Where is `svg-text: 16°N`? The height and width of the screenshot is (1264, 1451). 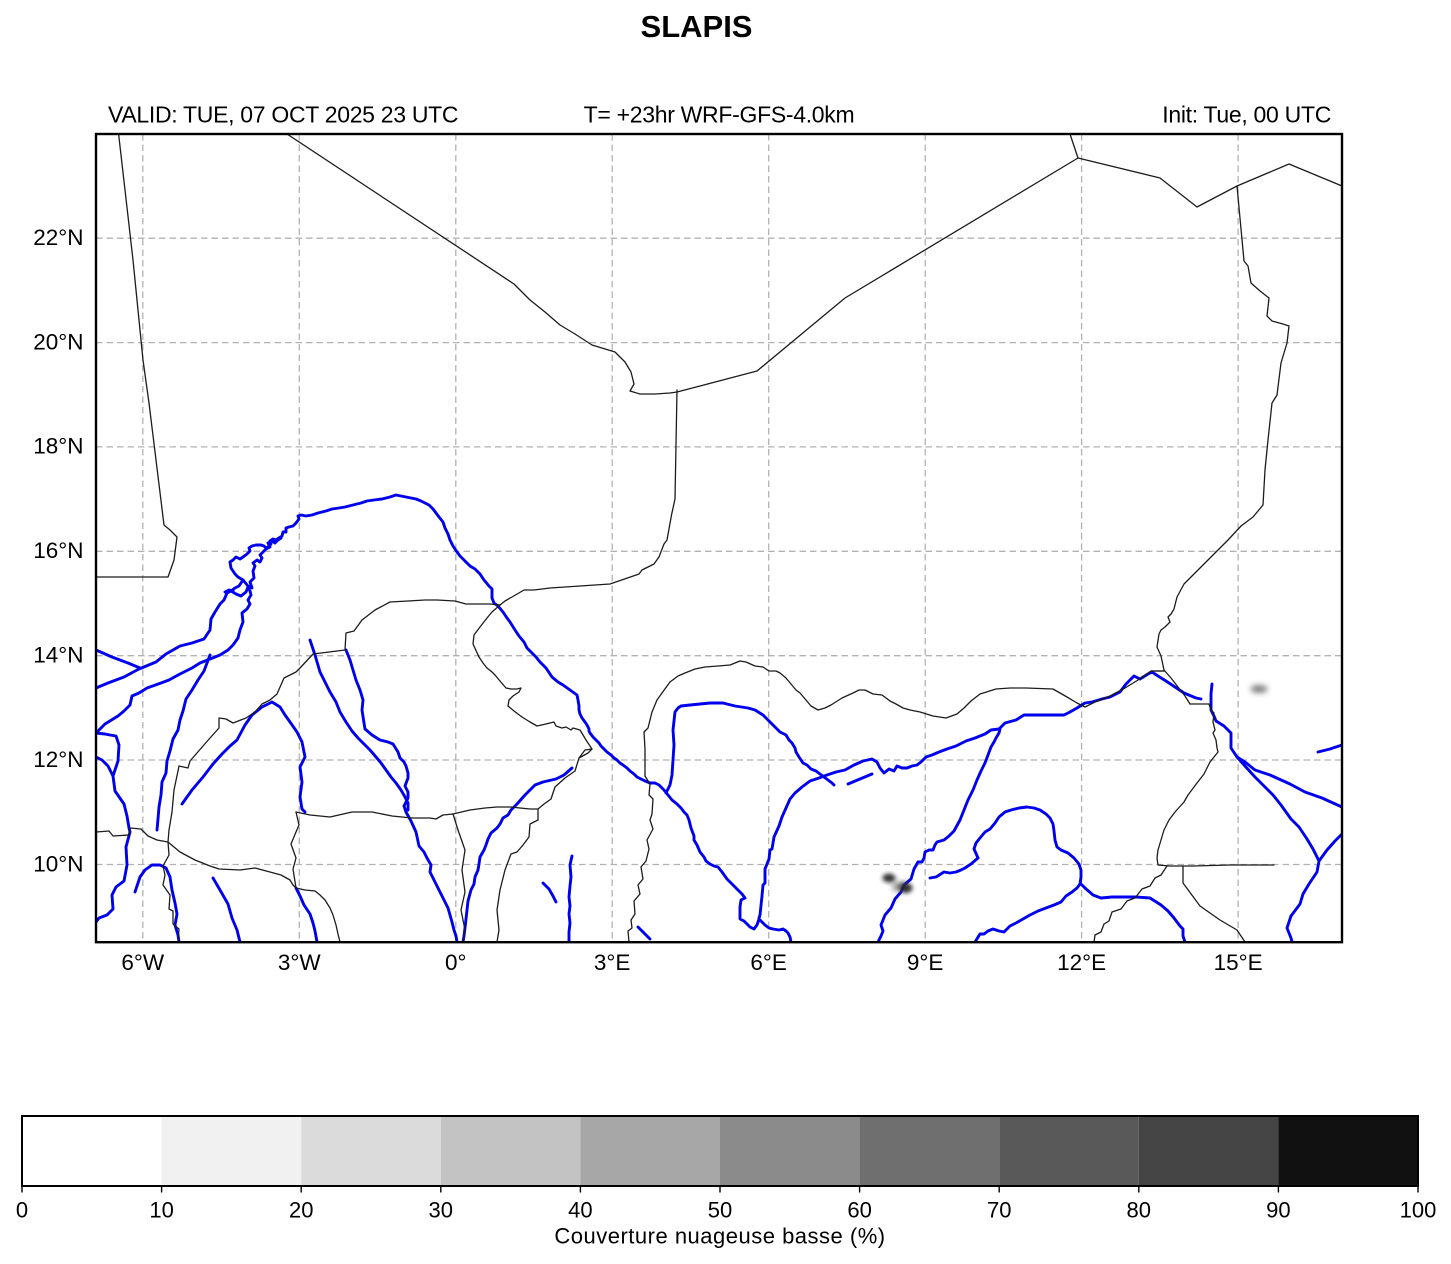 svg-text: 16°N is located at coordinates (58, 550).